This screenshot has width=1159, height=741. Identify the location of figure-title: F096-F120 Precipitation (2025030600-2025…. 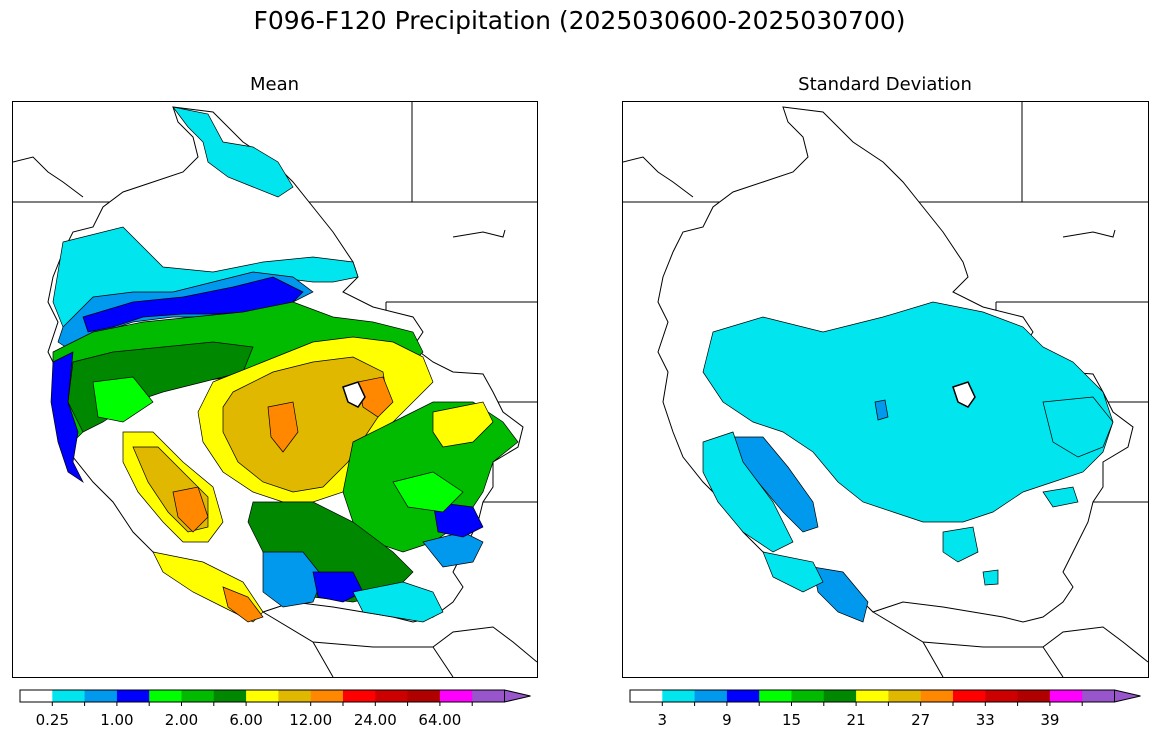
(579, 20).